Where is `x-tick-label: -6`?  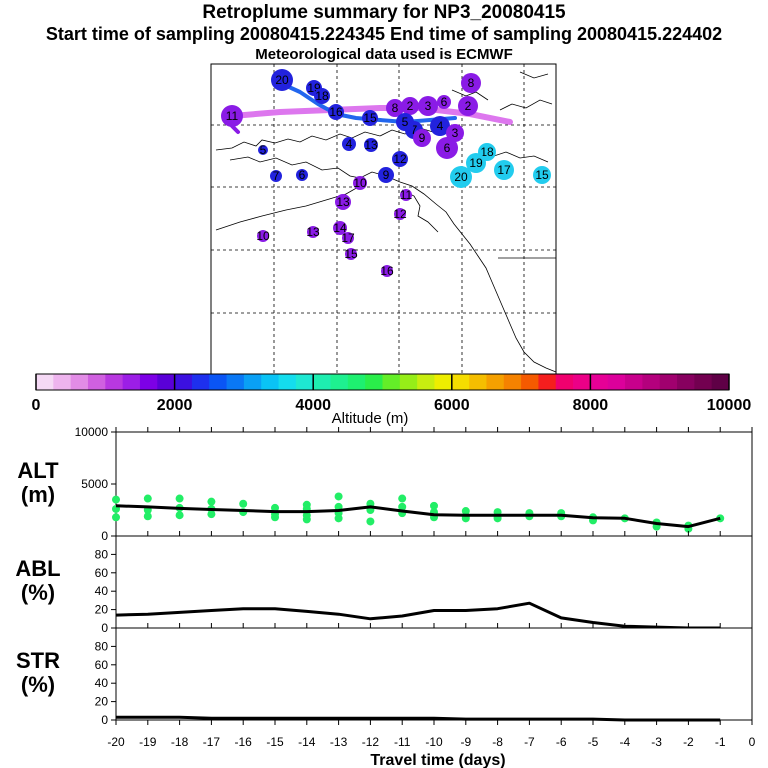
x-tick-label: -6 is located at coordinates (561, 742).